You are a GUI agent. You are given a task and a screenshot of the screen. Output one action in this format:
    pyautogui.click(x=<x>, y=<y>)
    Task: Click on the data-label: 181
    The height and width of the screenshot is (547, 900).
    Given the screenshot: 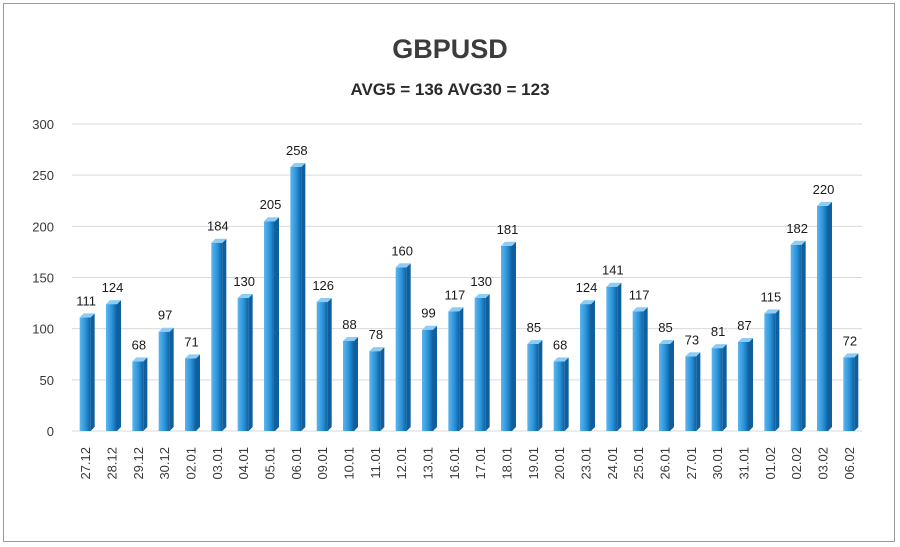 What is the action you would take?
    pyautogui.click(x=508, y=229)
    